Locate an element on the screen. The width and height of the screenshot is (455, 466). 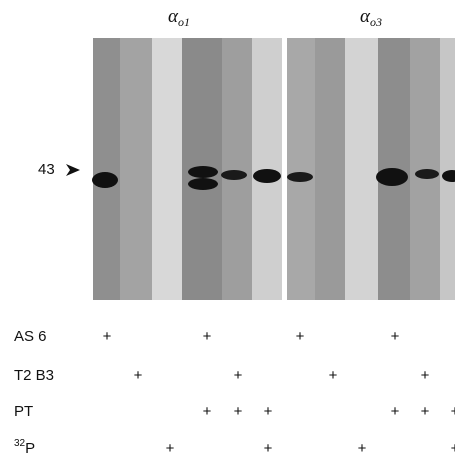
row-label: 32P is located at coordinates (24, 447).